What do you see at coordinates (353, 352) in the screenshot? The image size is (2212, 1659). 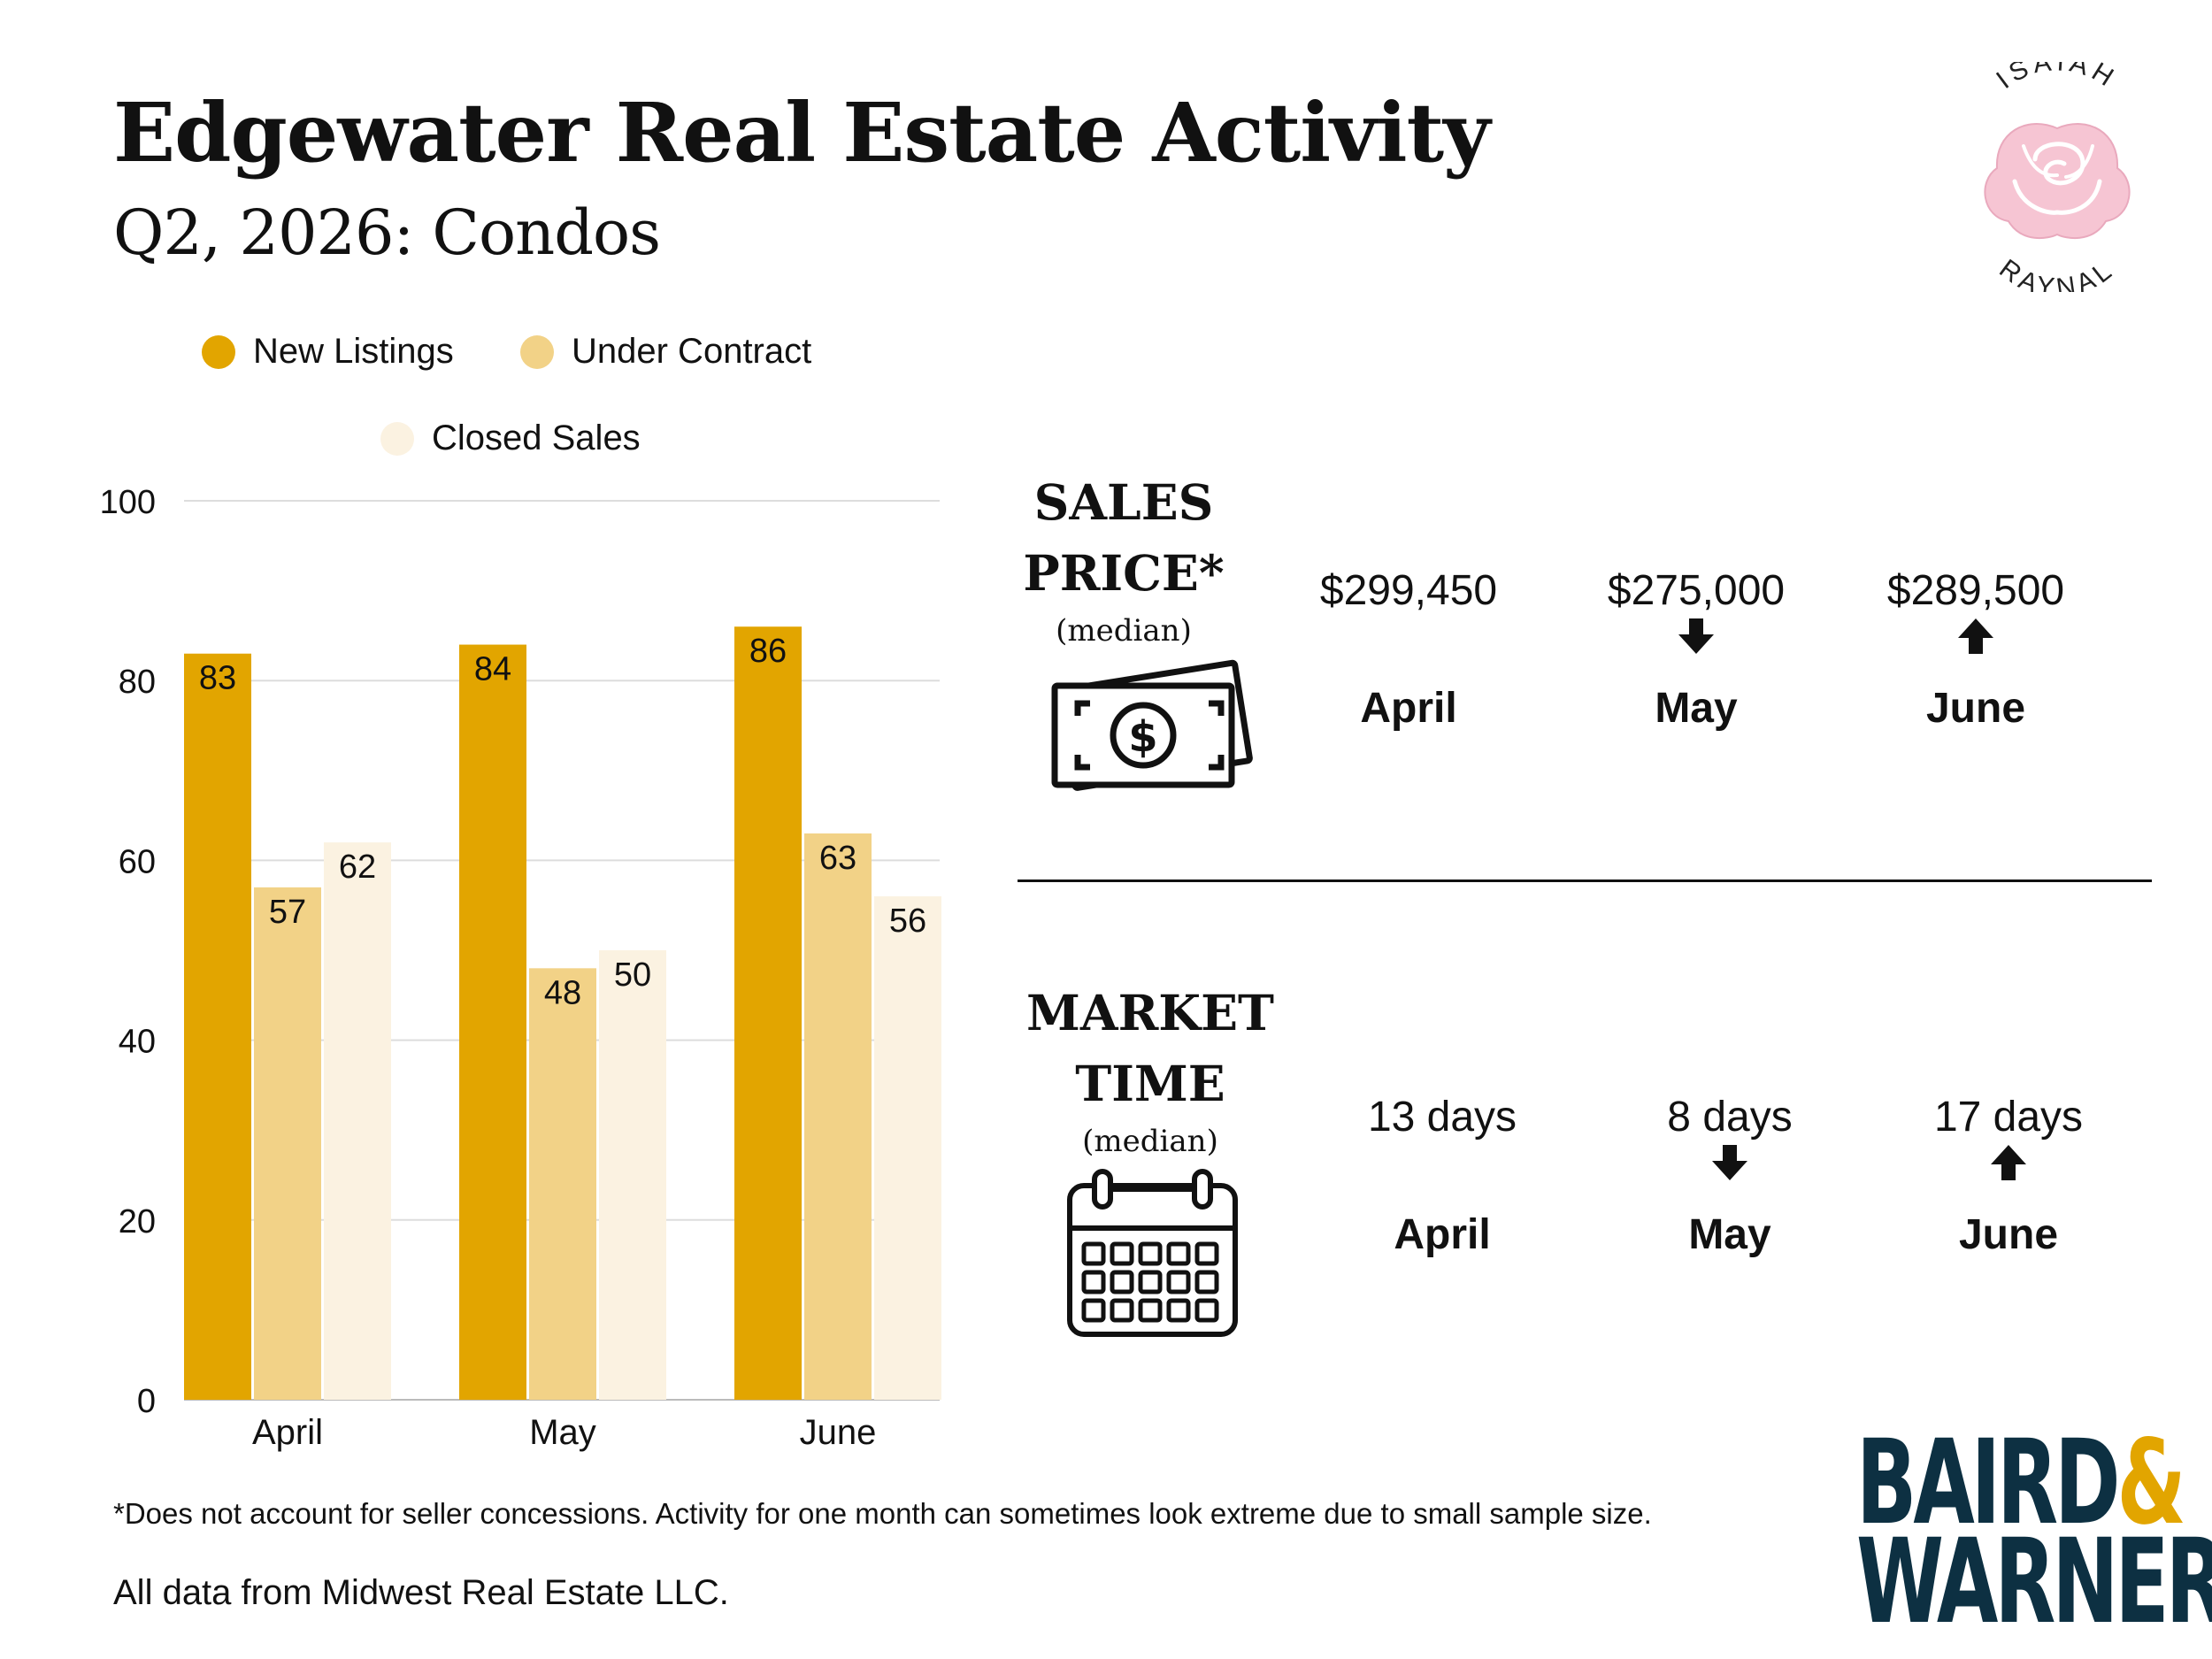 I see `legend-label: New Listings` at bounding box center [353, 352].